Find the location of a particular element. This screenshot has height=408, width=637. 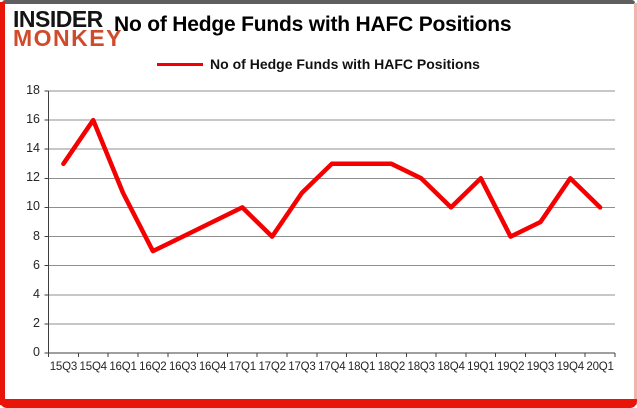

x-axis-label: 16Q1 is located at coordinates (123, 367).